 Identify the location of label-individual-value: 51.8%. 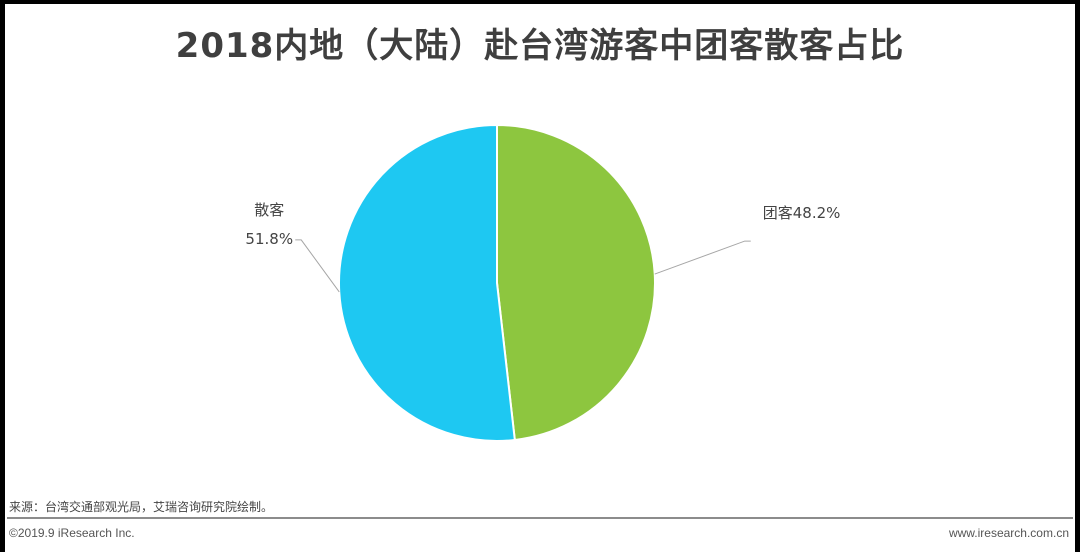
(269, 239).